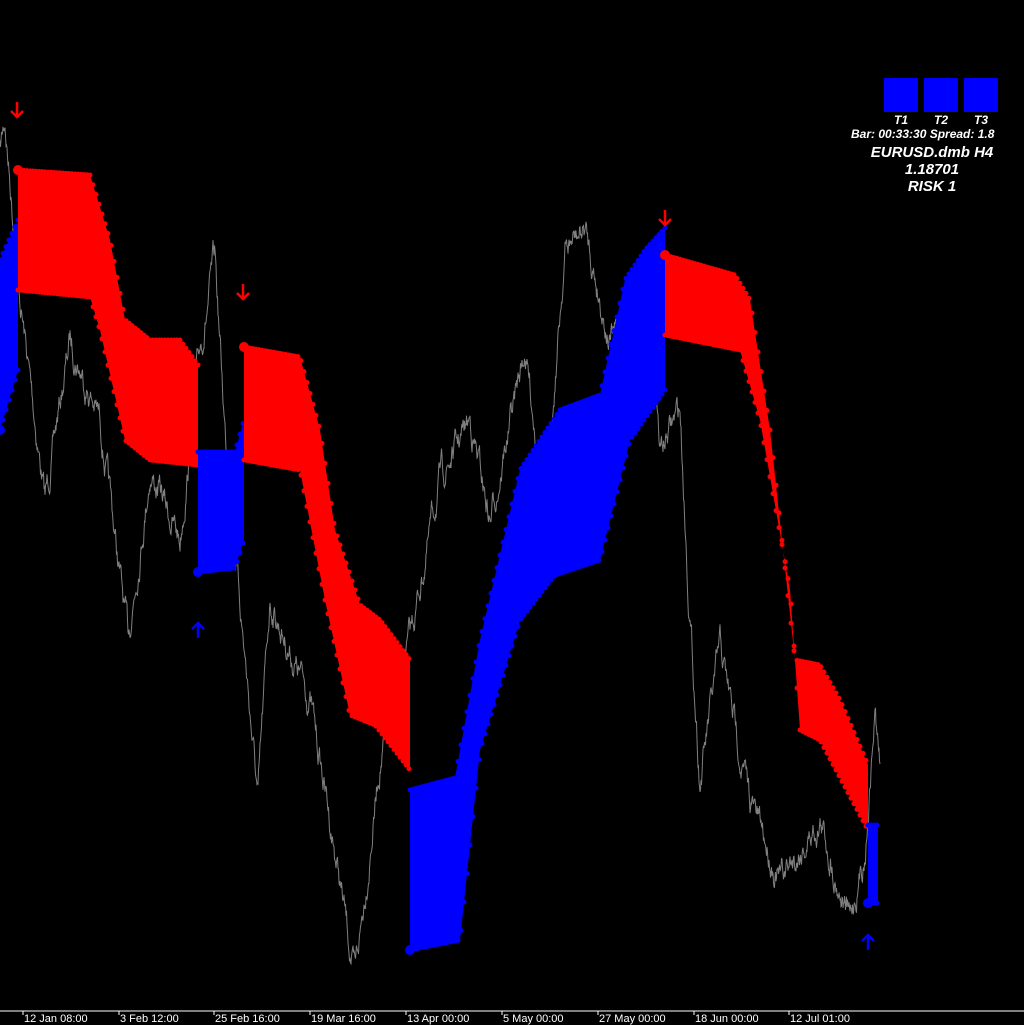  I want to click on t3-indicator, so click(981, 95).